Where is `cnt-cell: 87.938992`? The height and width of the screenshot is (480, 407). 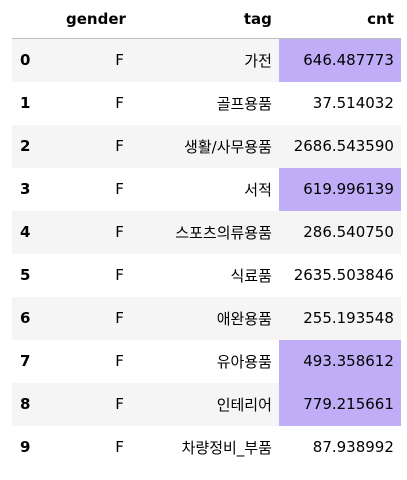 cnt-cell: 87.938992 is located at coordinates (339, 447).